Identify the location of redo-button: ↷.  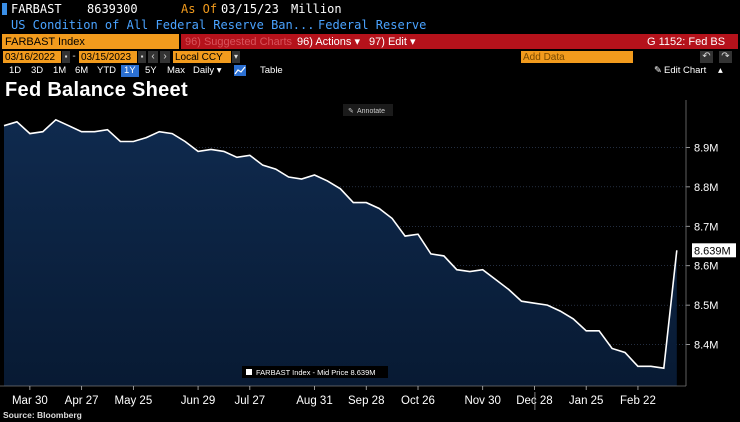
(725, 57).